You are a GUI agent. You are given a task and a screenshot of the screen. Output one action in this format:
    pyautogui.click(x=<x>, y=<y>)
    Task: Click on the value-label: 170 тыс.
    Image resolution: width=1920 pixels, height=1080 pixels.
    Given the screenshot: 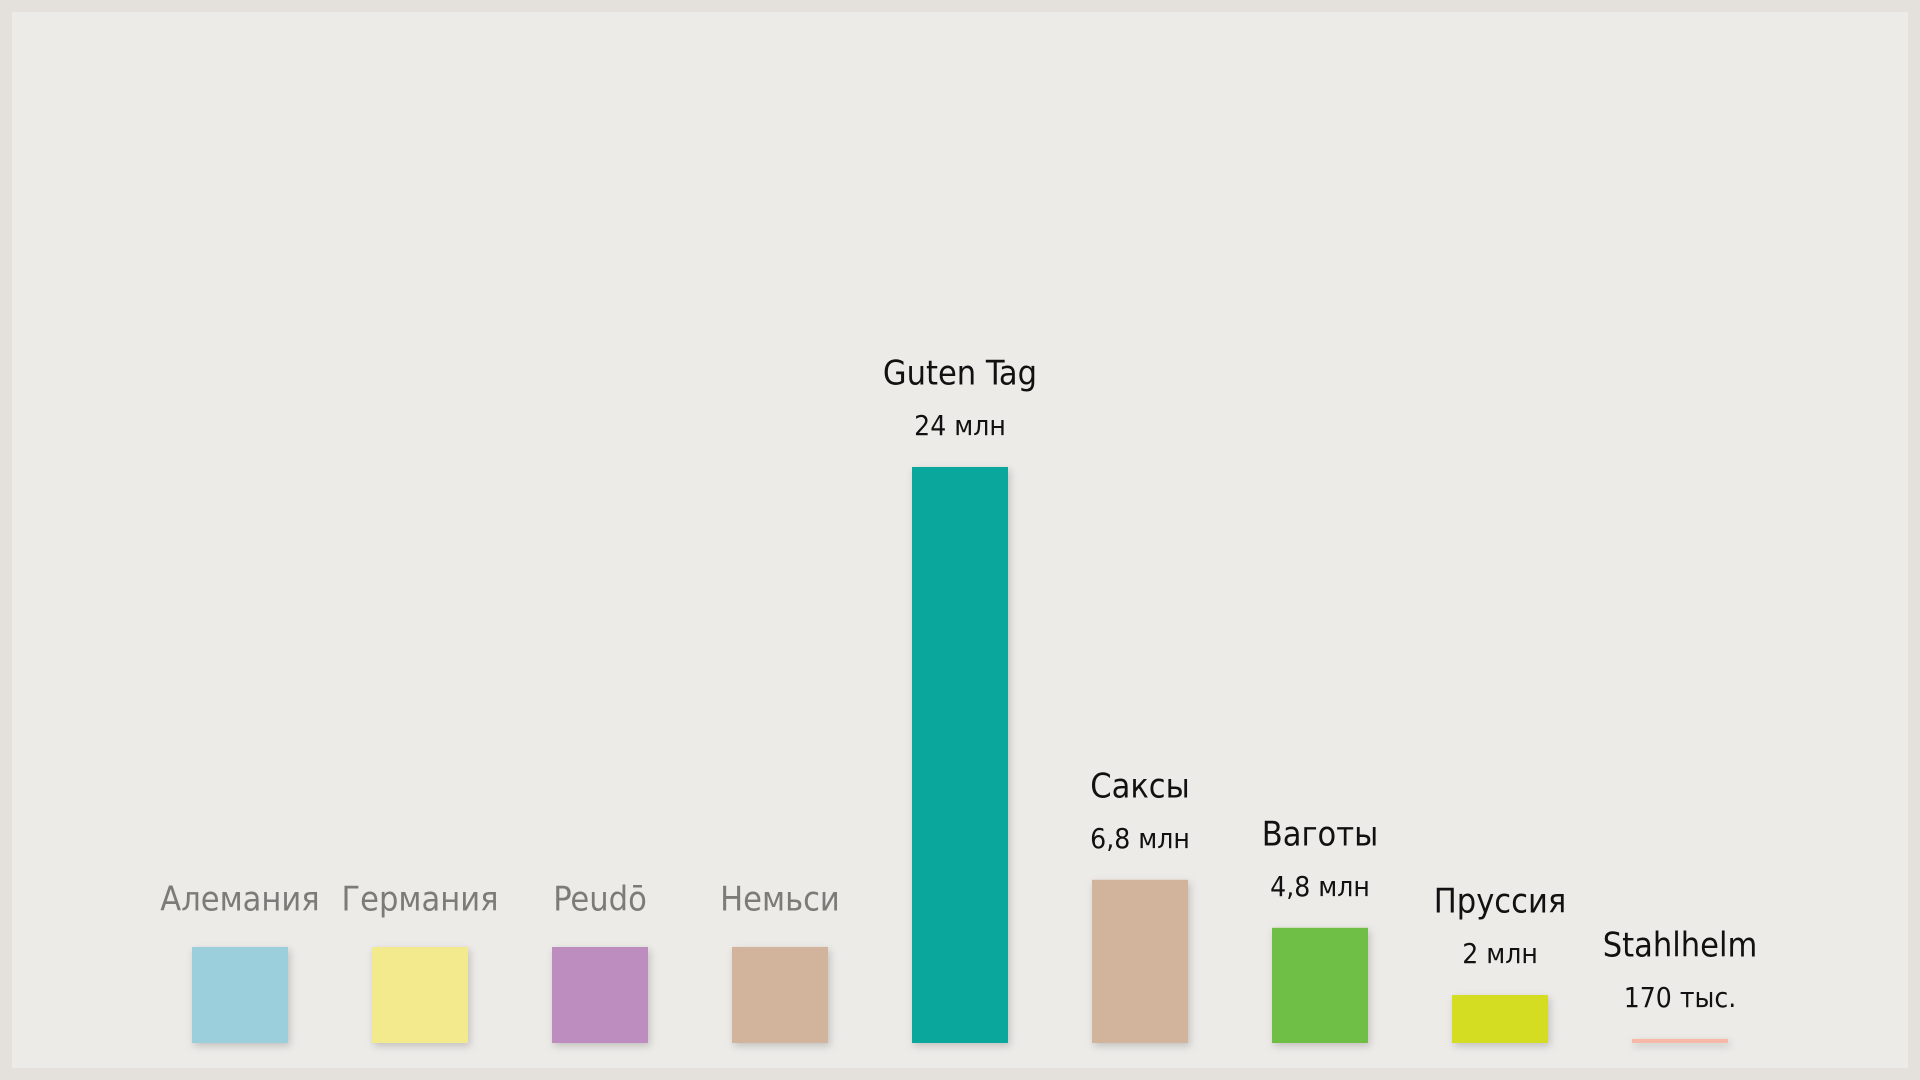 What is the action you would take?
    pyautogui.click(x=1680, y=997)
    